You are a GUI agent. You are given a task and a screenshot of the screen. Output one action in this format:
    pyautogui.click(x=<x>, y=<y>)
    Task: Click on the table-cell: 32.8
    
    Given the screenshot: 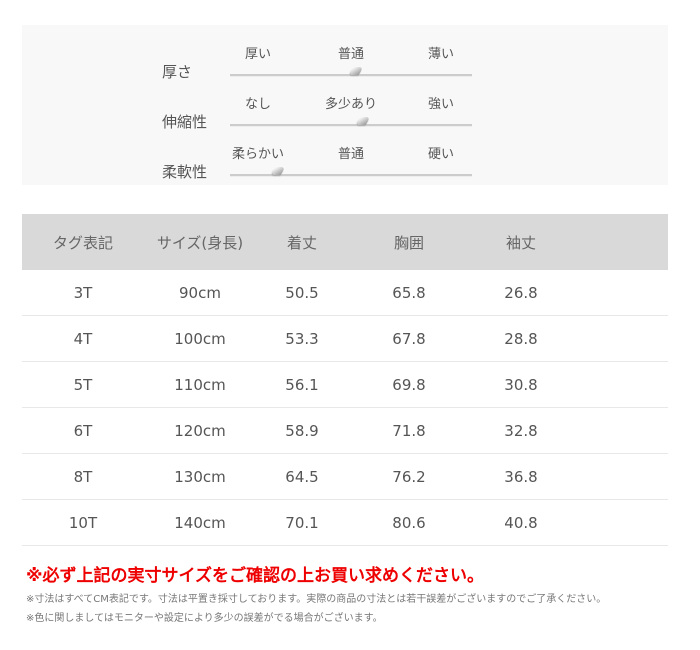 What is the action you would take?
    pyautogui.click(x=521, y=430)
    